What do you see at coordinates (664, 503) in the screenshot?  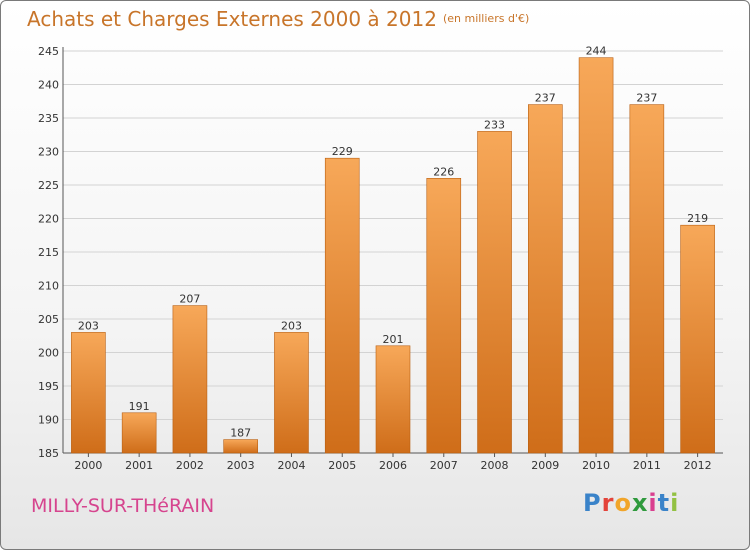 I see `logo-letter: t` at bounding box center [664, 503].